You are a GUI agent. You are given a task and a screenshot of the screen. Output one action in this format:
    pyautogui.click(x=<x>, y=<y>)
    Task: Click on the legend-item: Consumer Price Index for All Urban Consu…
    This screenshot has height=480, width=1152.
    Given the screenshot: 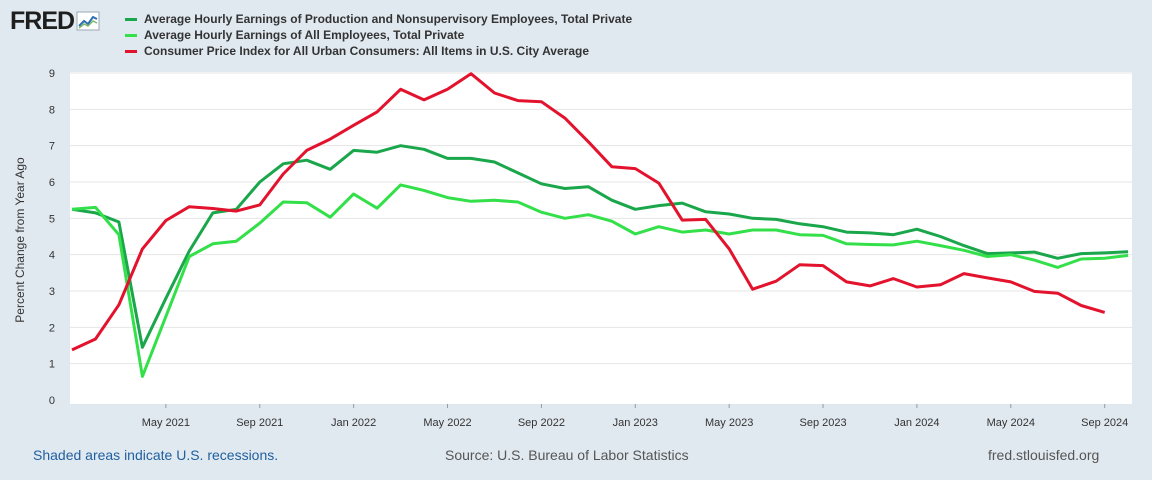 What is the action you would take?
    pyautogui.click(x=378, y=51)
    